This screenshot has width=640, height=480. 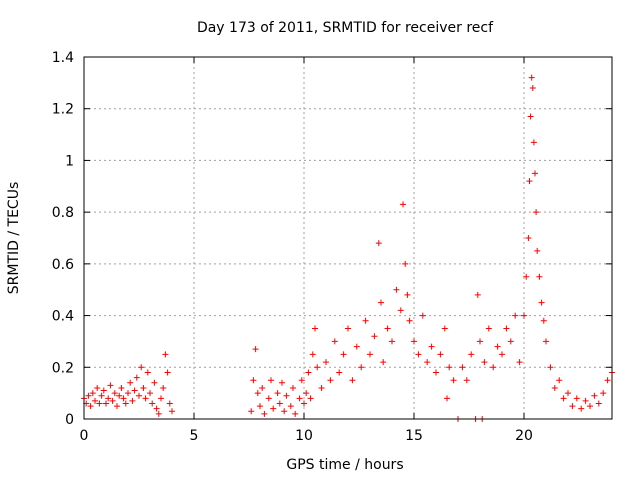 I want to click on y-tick-label: 1, so click(x=69, y=161).